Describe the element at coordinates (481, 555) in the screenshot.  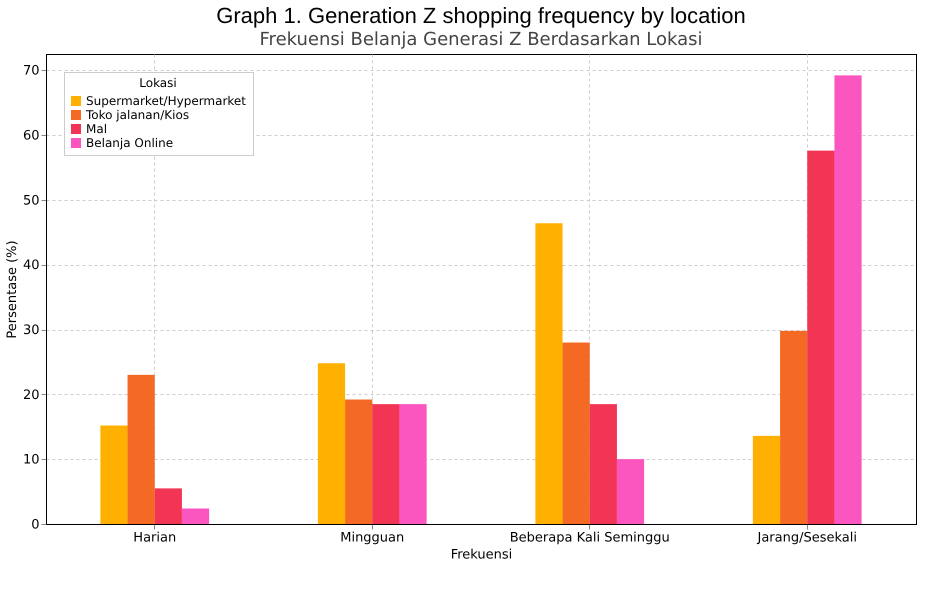
I see `x-axis-title: Frekuensi` at that location.